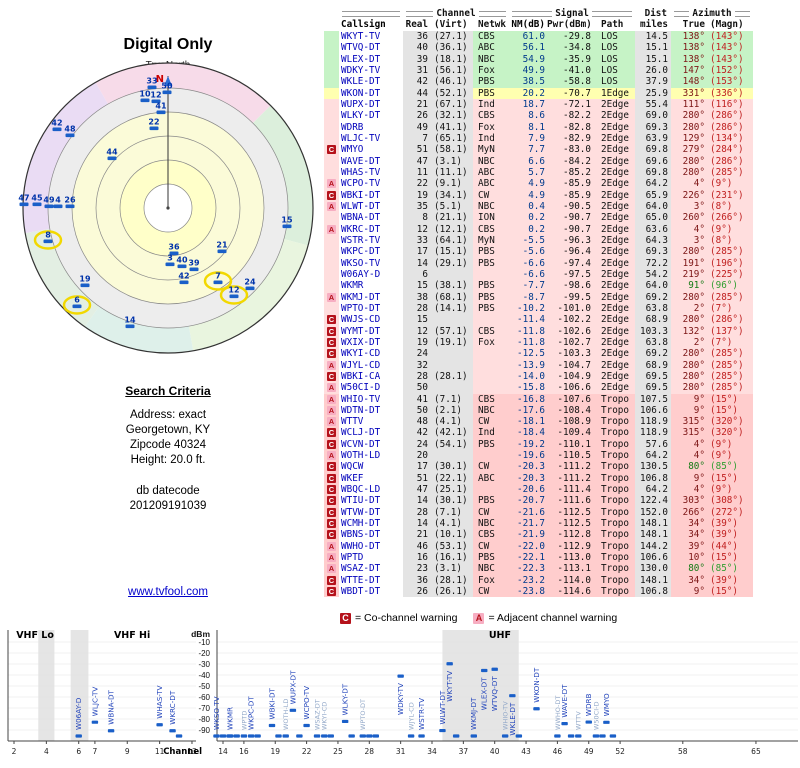  Describe the element at coordinates (371, 558) in the screenshot. I see `cell-cs: WPTD` at that location.